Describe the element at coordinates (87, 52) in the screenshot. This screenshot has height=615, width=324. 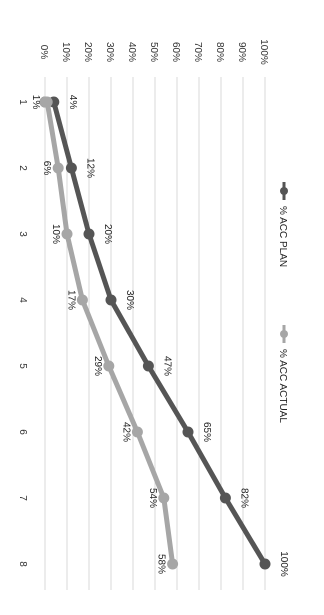
I see `y-tick-label: 20%` at that location.